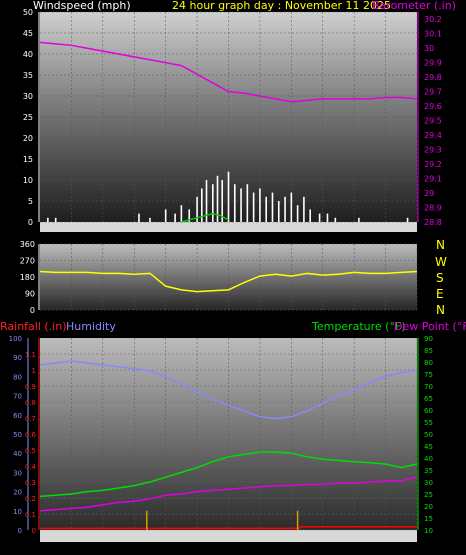  I want to click on climate-x-tick-label: 06, so click(134, 545).